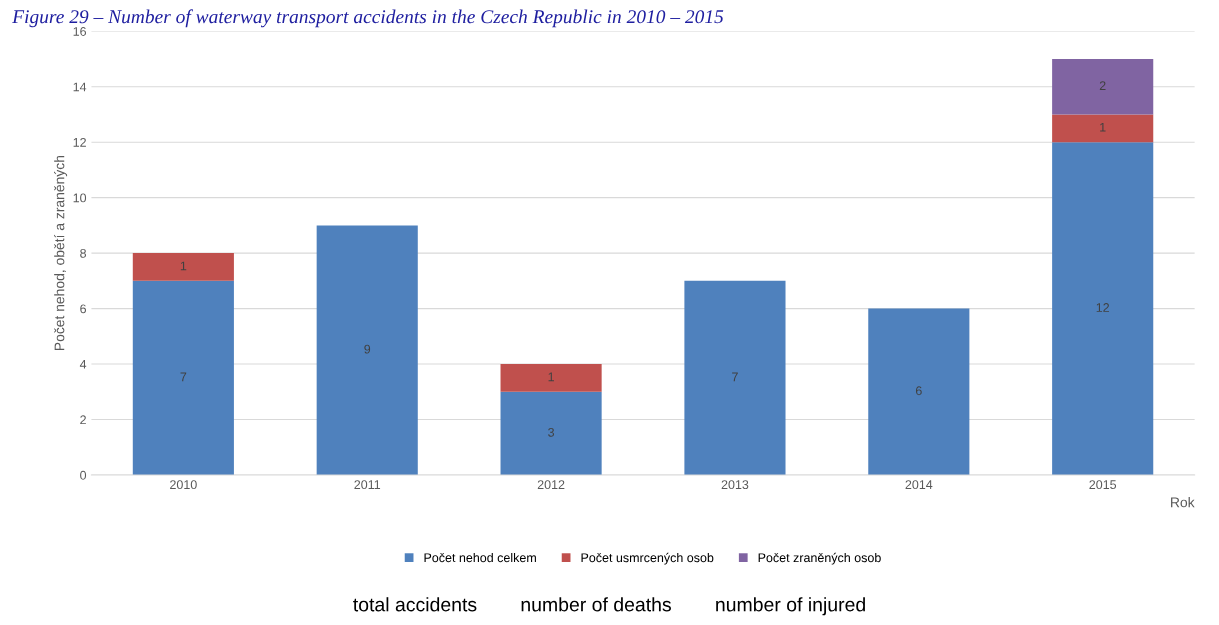 This screenshot has height=625, width=1219. I want to click on y-tick-label: 10, so click(80, 198).